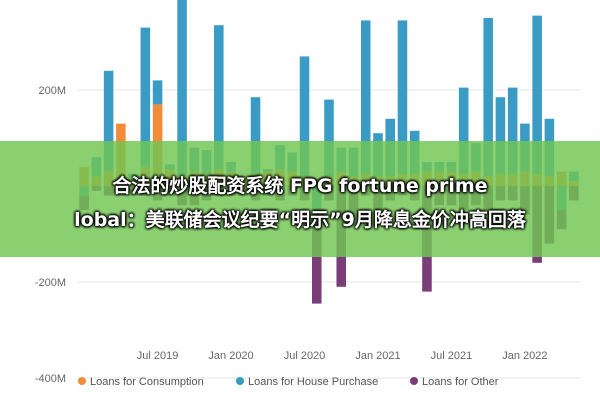 Image resolution: width=600 pixels, height=400 pixels. Describe the element at coordinates (300, 186) in the screenshot. I see `overlay-title-line1: 合法的炒股配资系统 FPG fortune prime` at that location.